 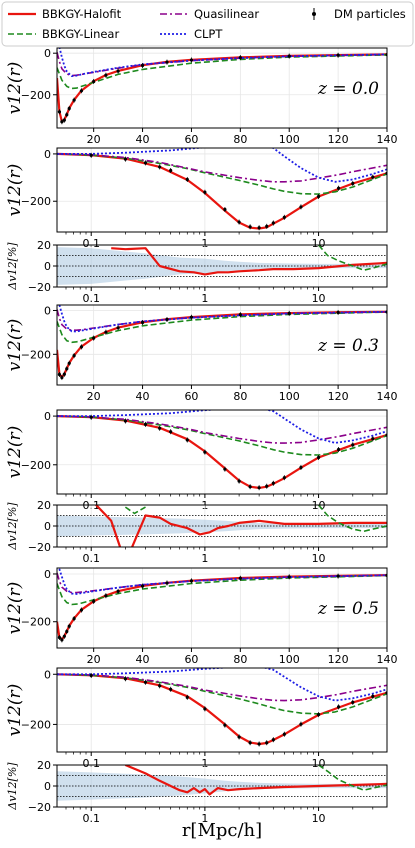 I want to click on panel-z05-linear: 20 40 60 80 100 120 140 0 −200 z = 0.5 v12(r), so click(x=201, y=616).